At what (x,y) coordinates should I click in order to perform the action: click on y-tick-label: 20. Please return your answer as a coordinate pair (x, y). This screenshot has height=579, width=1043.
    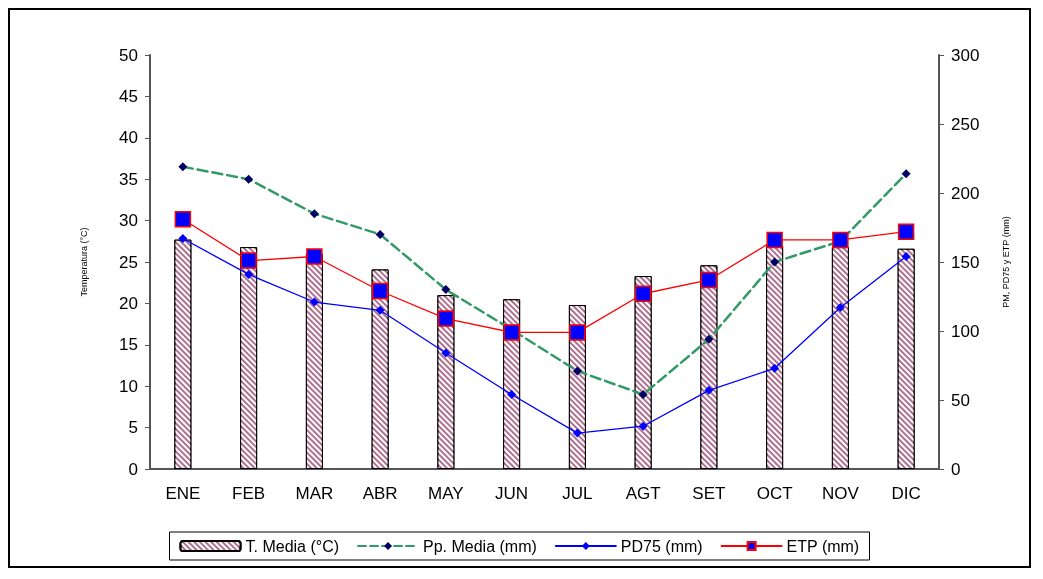
    Looking at the image, I should click on (128, 303).